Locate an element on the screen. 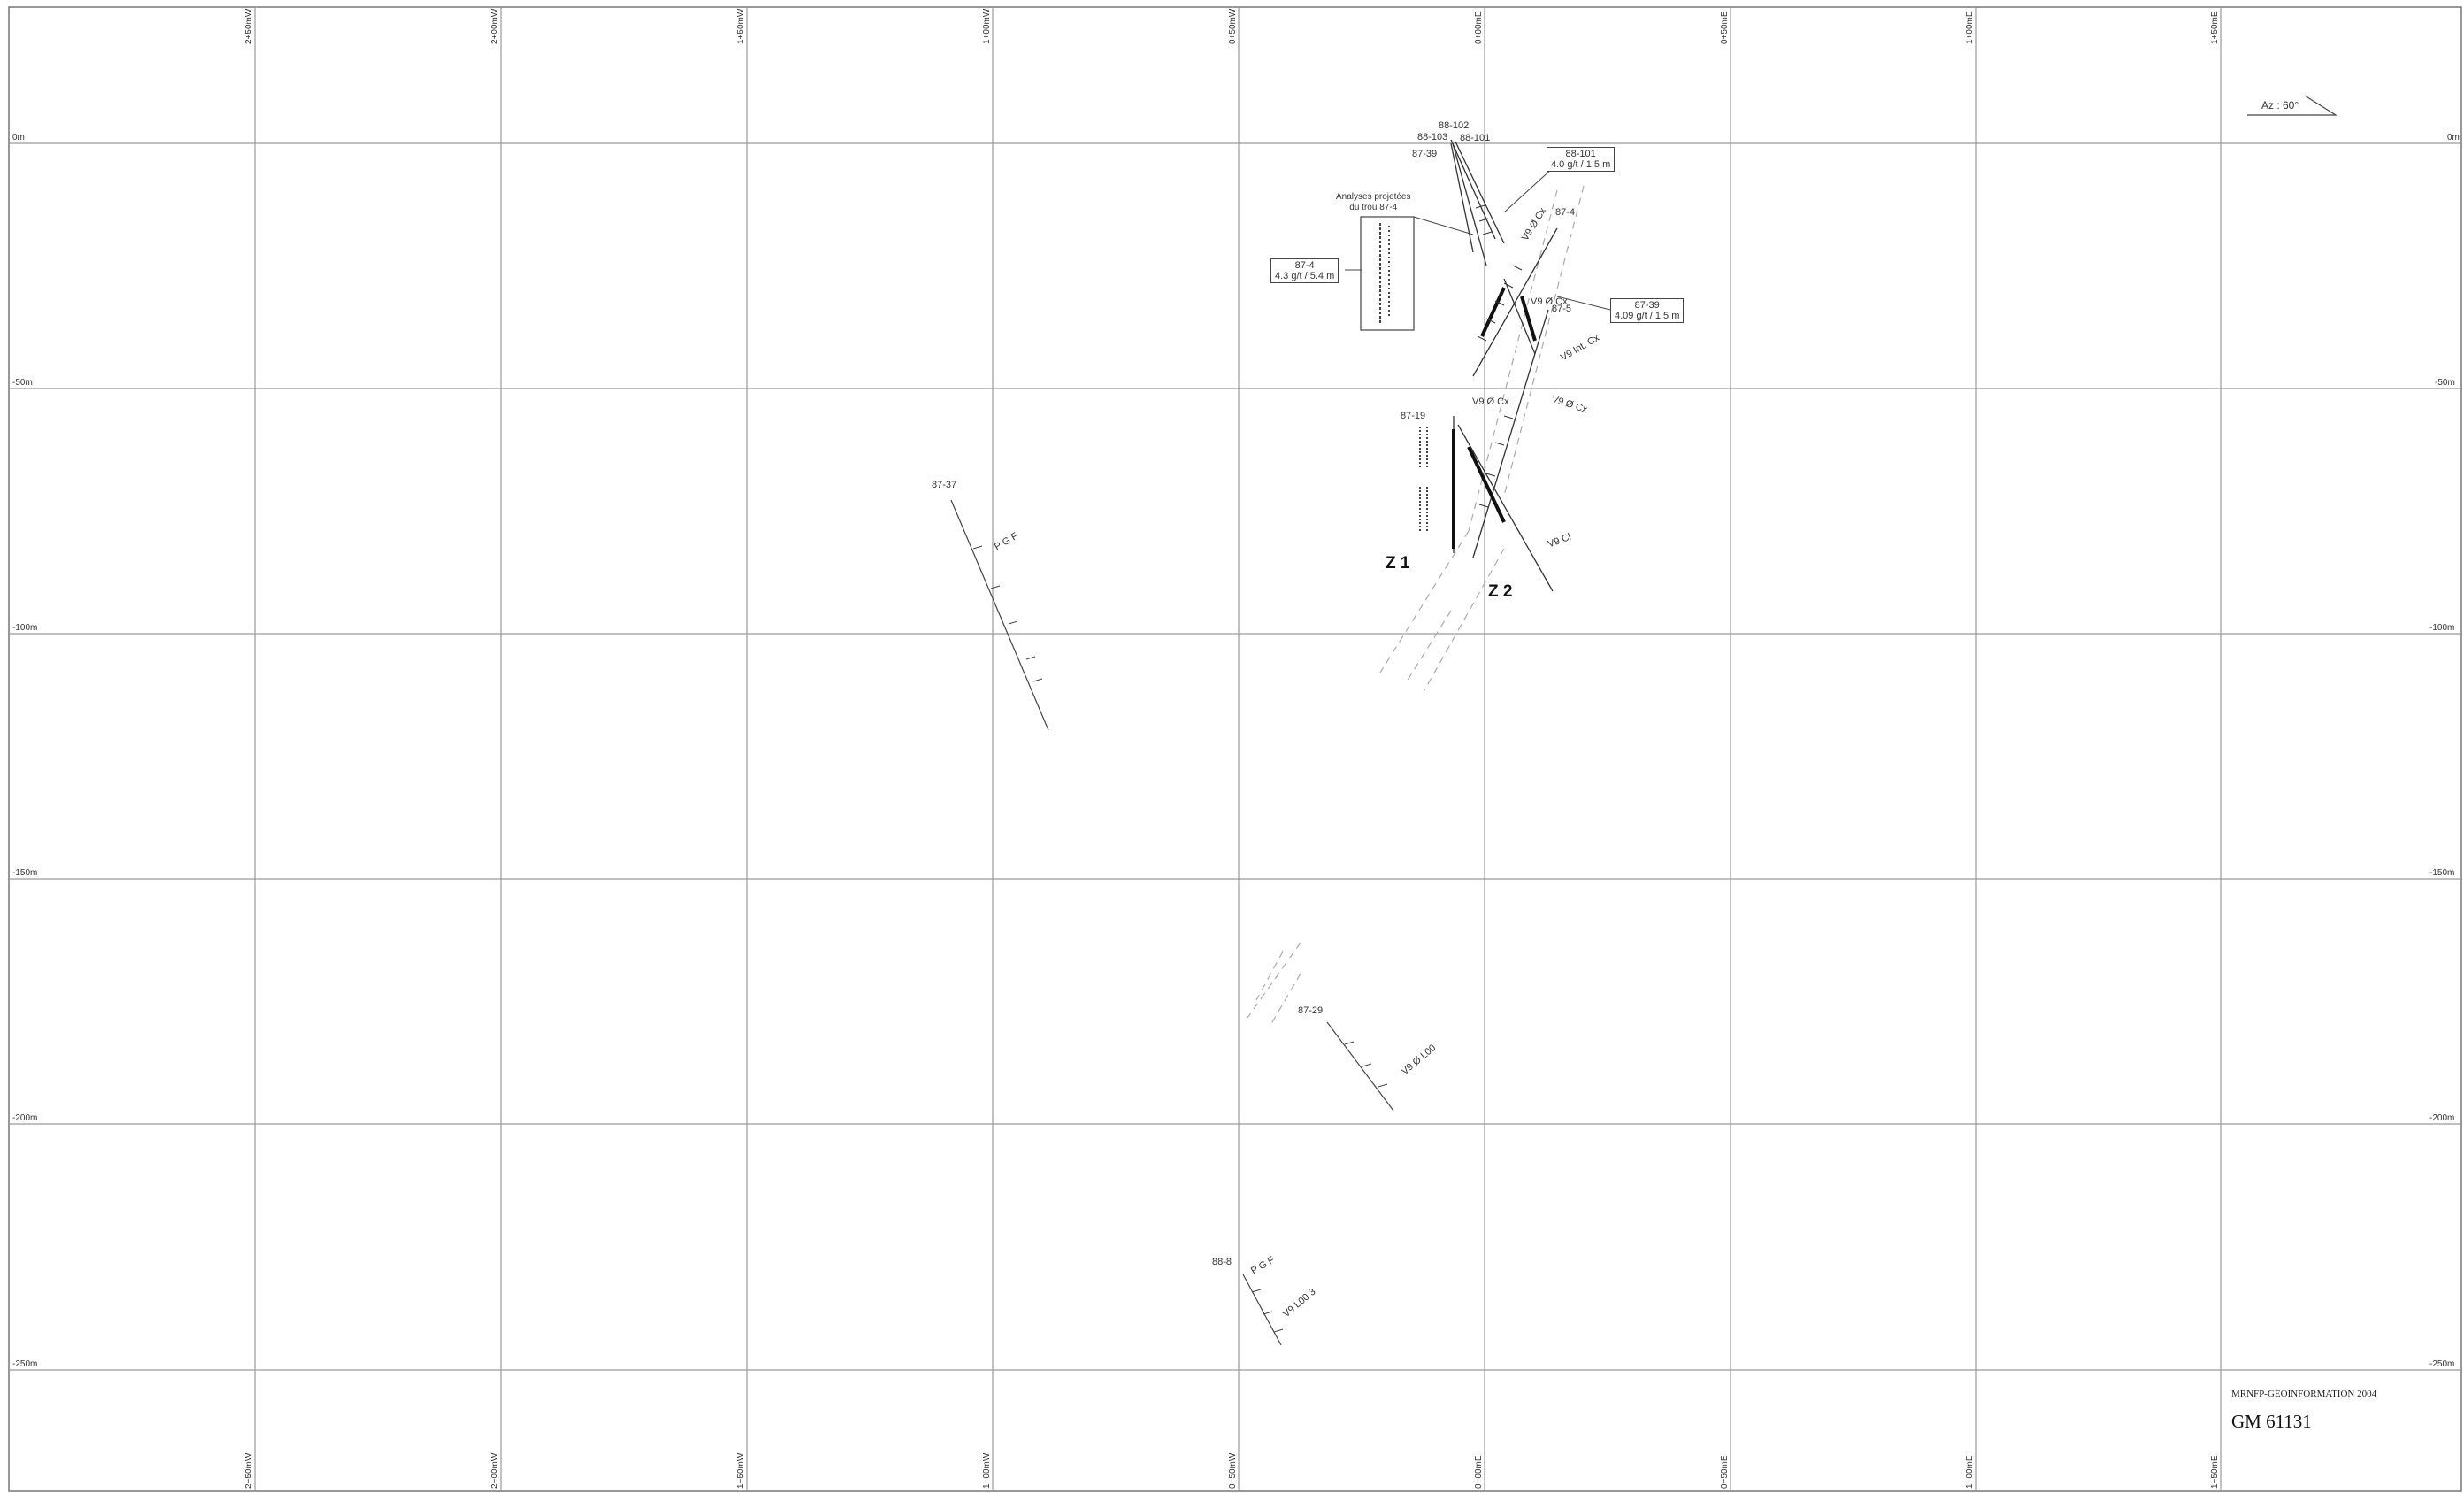  zone-label-z1: Z 1 is located at coordinates (1398, 563).